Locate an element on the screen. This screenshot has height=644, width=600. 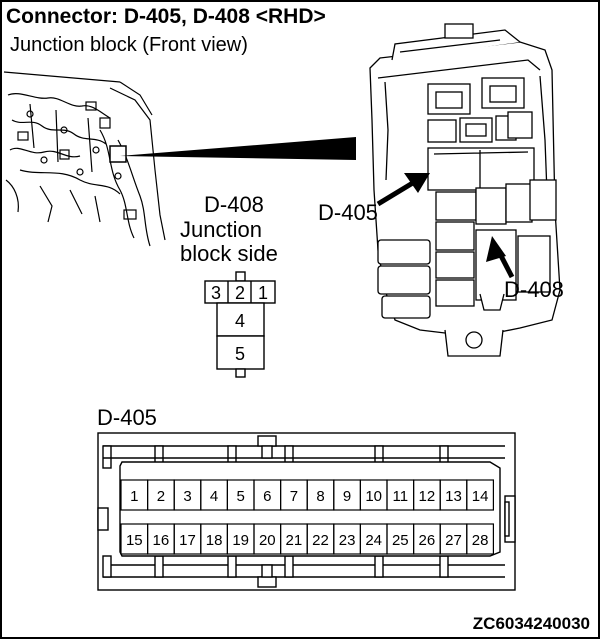
d408-connector-view: D-408 Junction block side 3 2 1 4 5 is located at coordinates (229, 285).